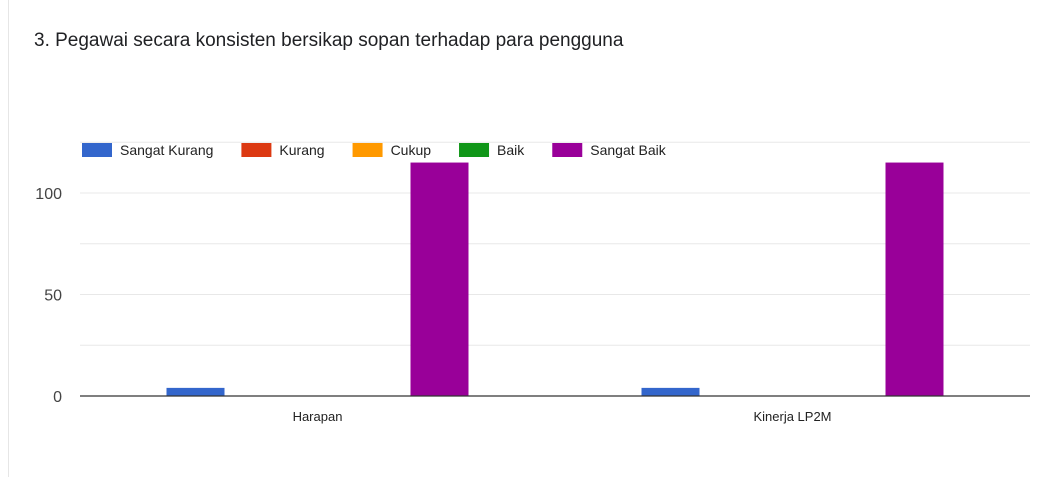 This screenshot has width=1039, height=477. What do you see at coordinates (301, 150) in the screenshot?
I see `legend-label: Kurang` at bounding box center [301, 150].